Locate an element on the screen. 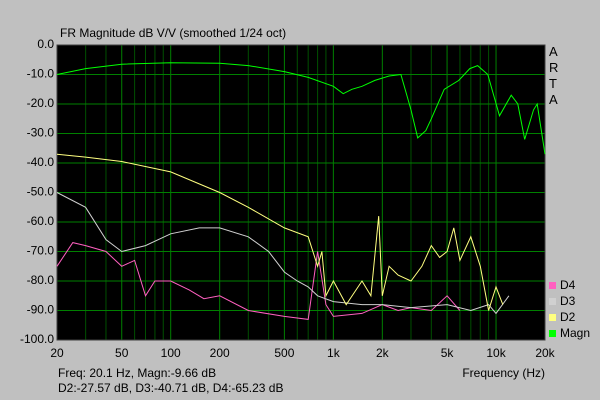 The image size is (600, 400). x-tick-label: 20 is located at coordinates (57, 353).